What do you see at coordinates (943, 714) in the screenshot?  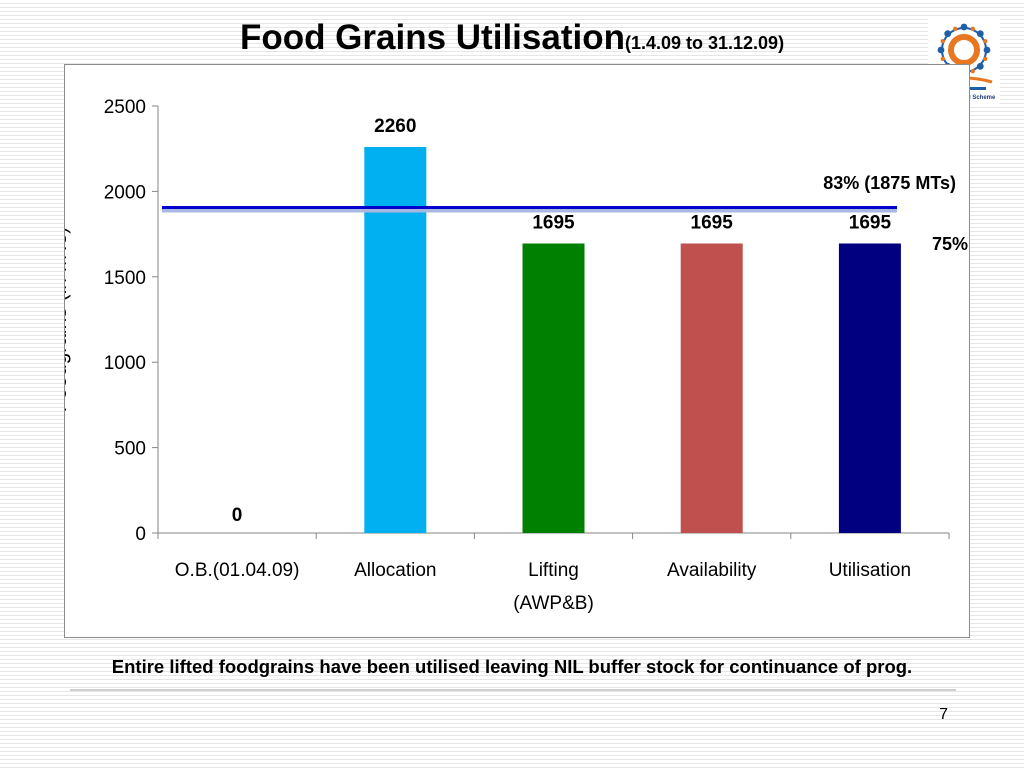 I see `page-number: 7` at bounding box center [943, 714].